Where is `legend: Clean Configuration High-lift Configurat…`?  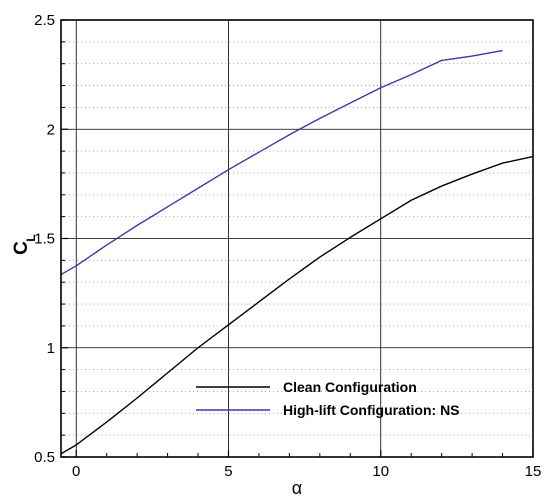
legend: Clean Configuration High-lift Configurat… is located at coordinates (328, 398).